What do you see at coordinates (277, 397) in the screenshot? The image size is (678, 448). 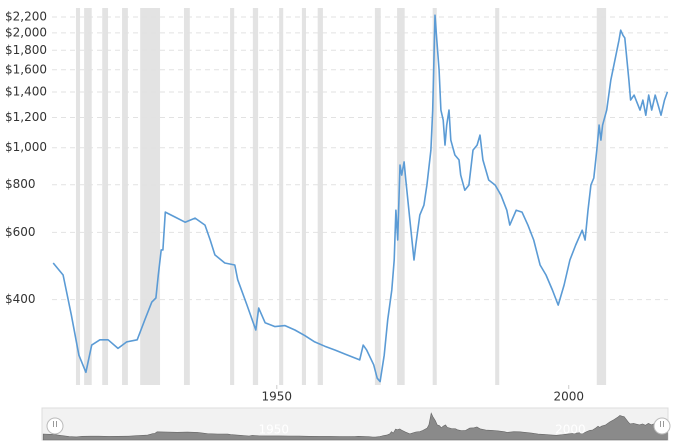 I see `x-tick-label: 1950` at bounding box center [277, 397].